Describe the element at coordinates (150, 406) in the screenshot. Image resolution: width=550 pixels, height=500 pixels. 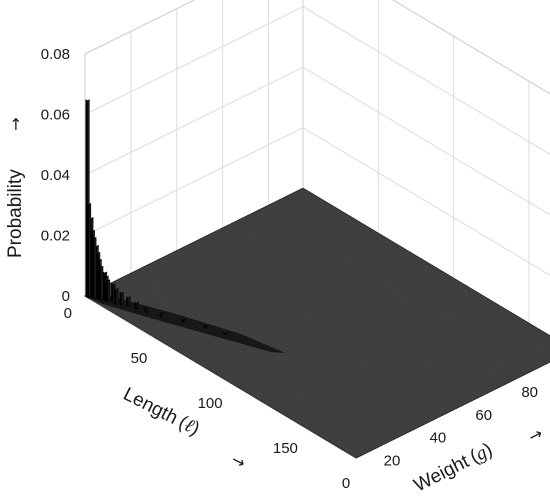
I see `x-axis-label-text: Length` at that location.